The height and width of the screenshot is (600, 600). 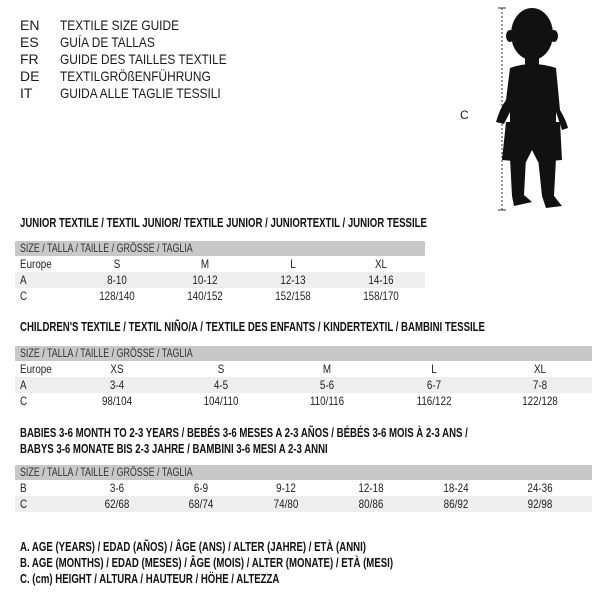 I want to click on table-cell-text: 3-6, so click(x=117, y=488).